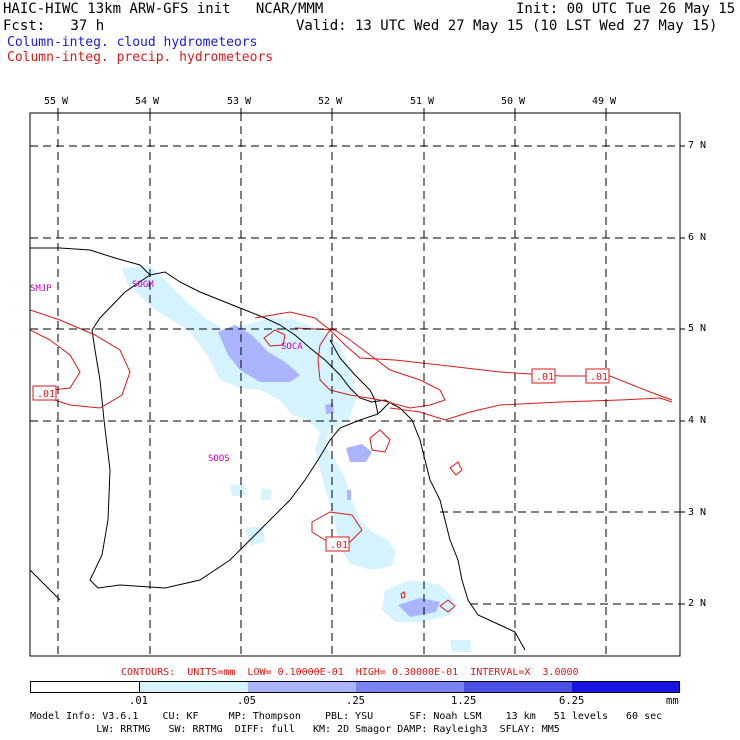 This screenshot has height=740, width=740. Describe the element at coordinates (329, 471) in the screenshot. I see `cloud-shading-medium` at that location.